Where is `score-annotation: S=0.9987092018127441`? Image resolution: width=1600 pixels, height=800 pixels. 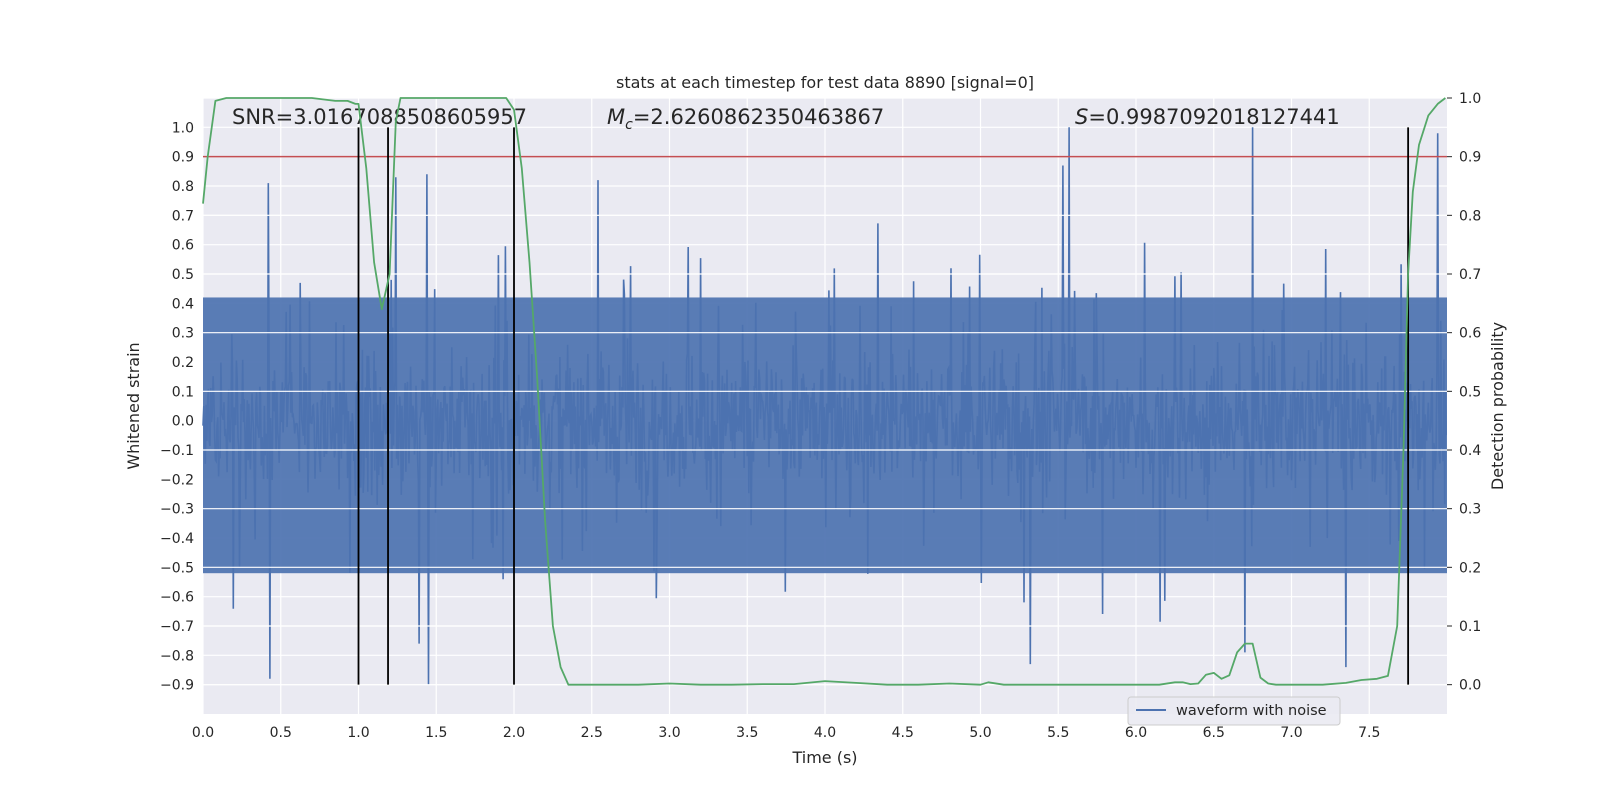
score-annotation: S=0.9987092018127441 is located at coordinates (1207, 117).